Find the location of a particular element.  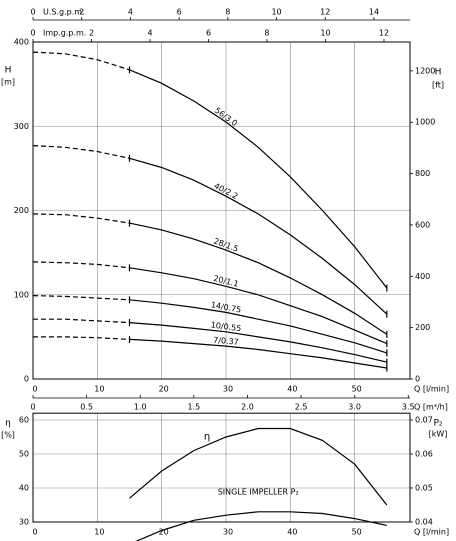

y2-tick-label: 600 is located at coordinates (422, 224).